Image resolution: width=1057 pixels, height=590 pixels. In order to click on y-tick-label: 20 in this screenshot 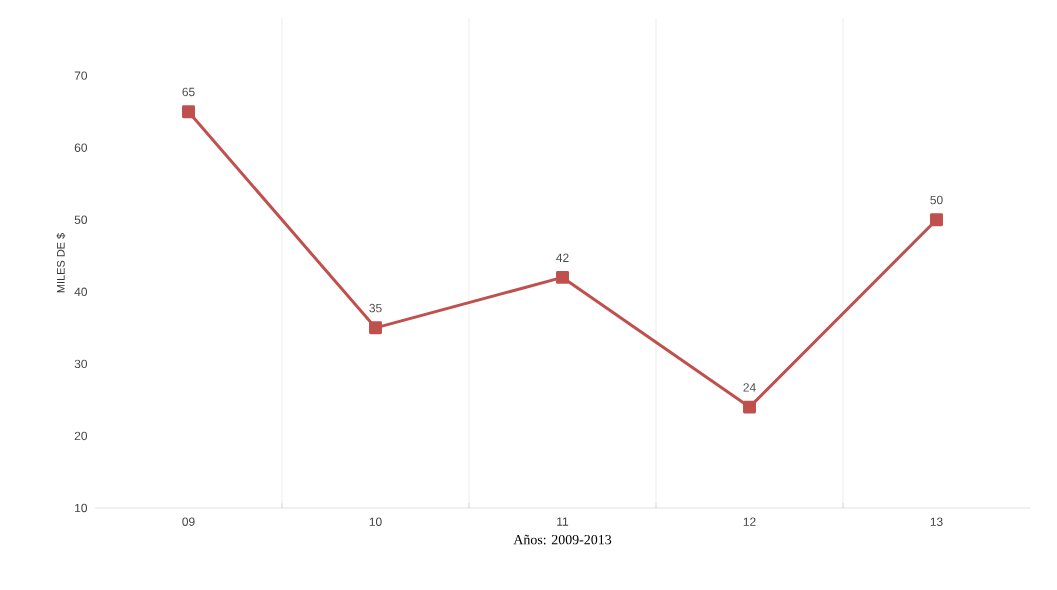, I will do `click(81, 436)`.